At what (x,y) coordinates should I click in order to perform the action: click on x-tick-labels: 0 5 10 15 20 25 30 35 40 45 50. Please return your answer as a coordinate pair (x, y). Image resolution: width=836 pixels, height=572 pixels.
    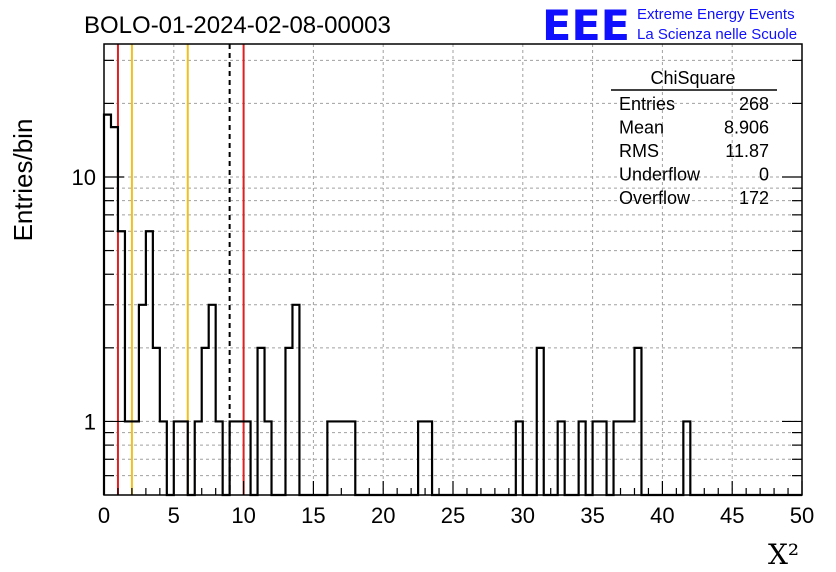
    Looking at the image, I should click on (456, 515).